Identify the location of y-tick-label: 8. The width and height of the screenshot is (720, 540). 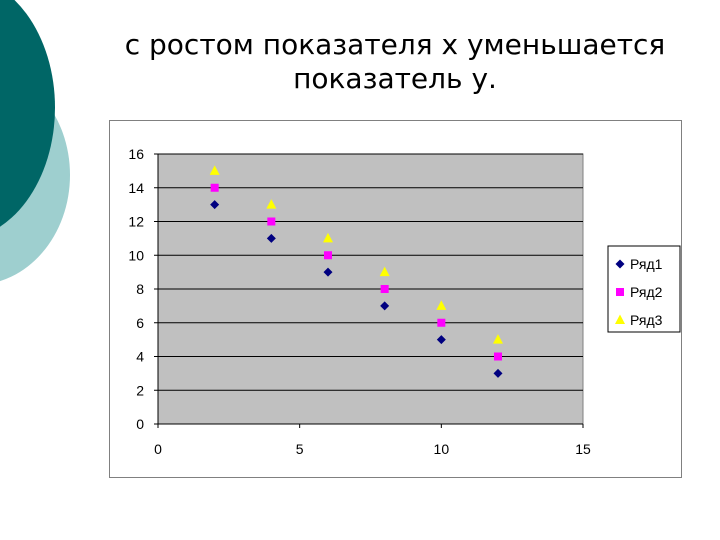
(140, 289).